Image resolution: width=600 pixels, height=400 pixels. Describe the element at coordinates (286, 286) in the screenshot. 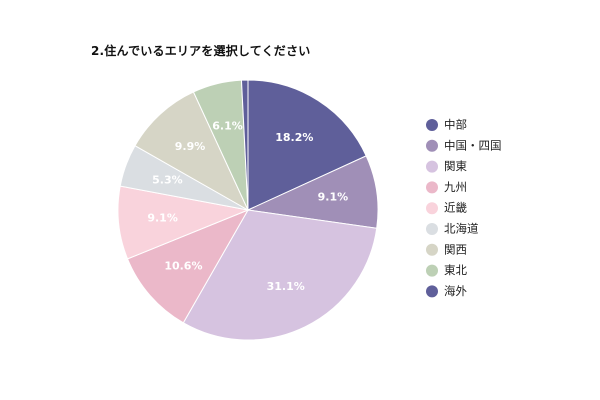

I see `slice-value-label: 31.1%` at that location.